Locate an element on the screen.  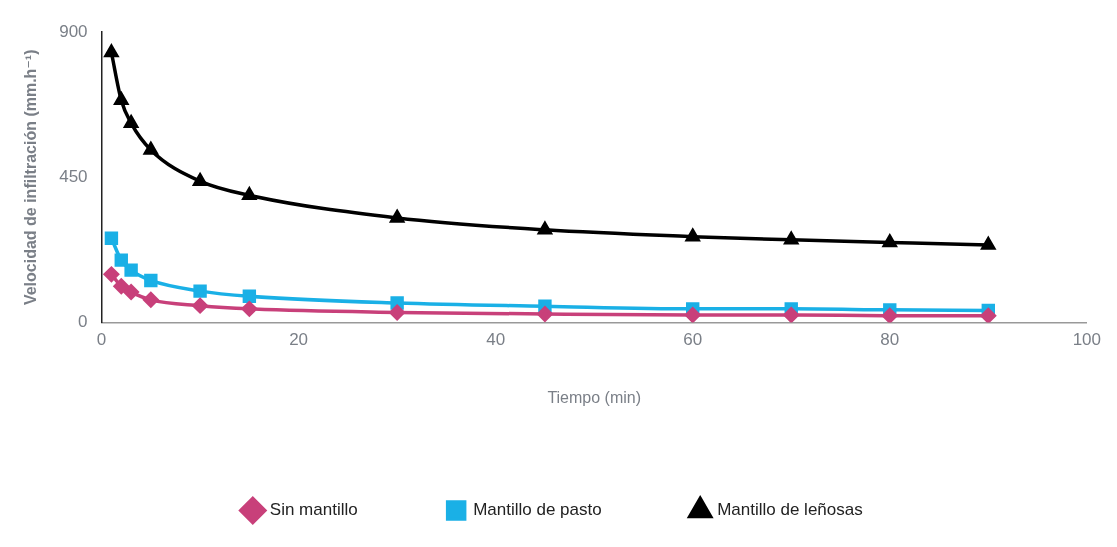
x-tick-label: 100 is located at coordinates (1087, 340).